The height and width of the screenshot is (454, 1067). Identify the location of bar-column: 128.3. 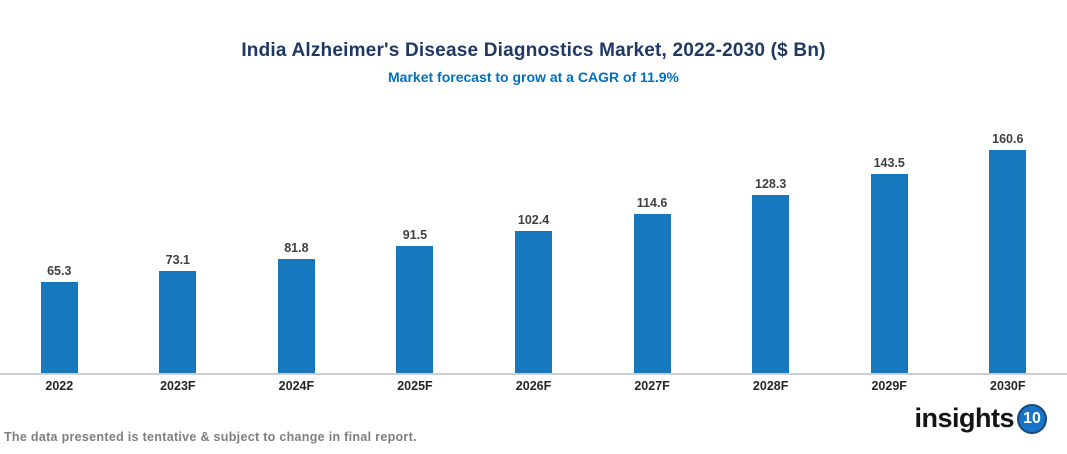
(770, 275).